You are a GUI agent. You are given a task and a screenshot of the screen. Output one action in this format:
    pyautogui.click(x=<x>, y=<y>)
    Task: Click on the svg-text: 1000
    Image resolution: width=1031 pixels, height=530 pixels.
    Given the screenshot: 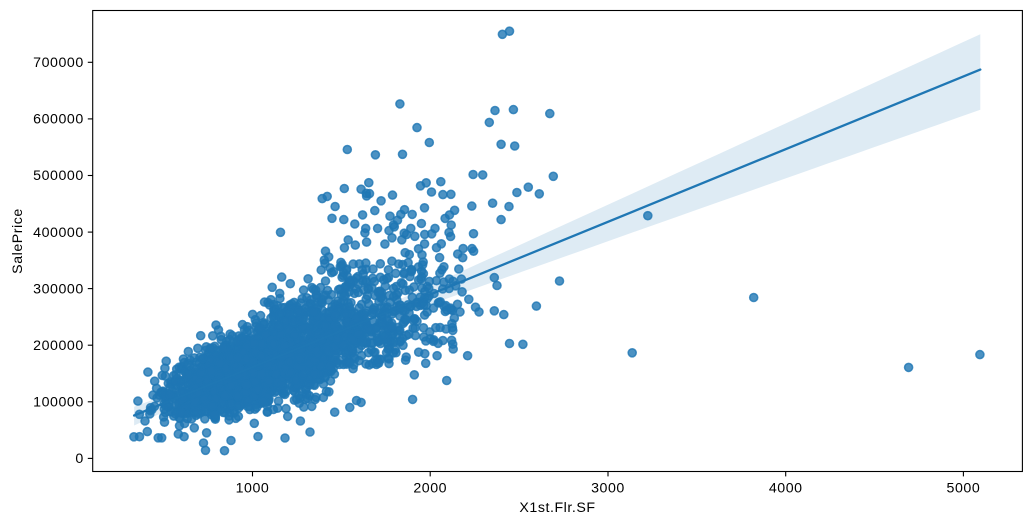 What is the action you would take?
    pyautogui.click(x=253, y=489)
    